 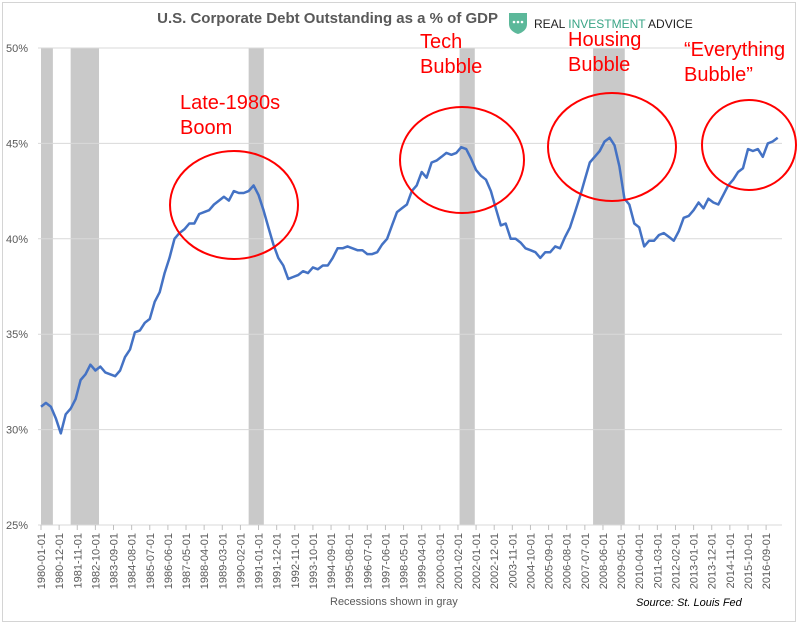 I want to click on annotation-label: Housing, so click(x=604, y=40).